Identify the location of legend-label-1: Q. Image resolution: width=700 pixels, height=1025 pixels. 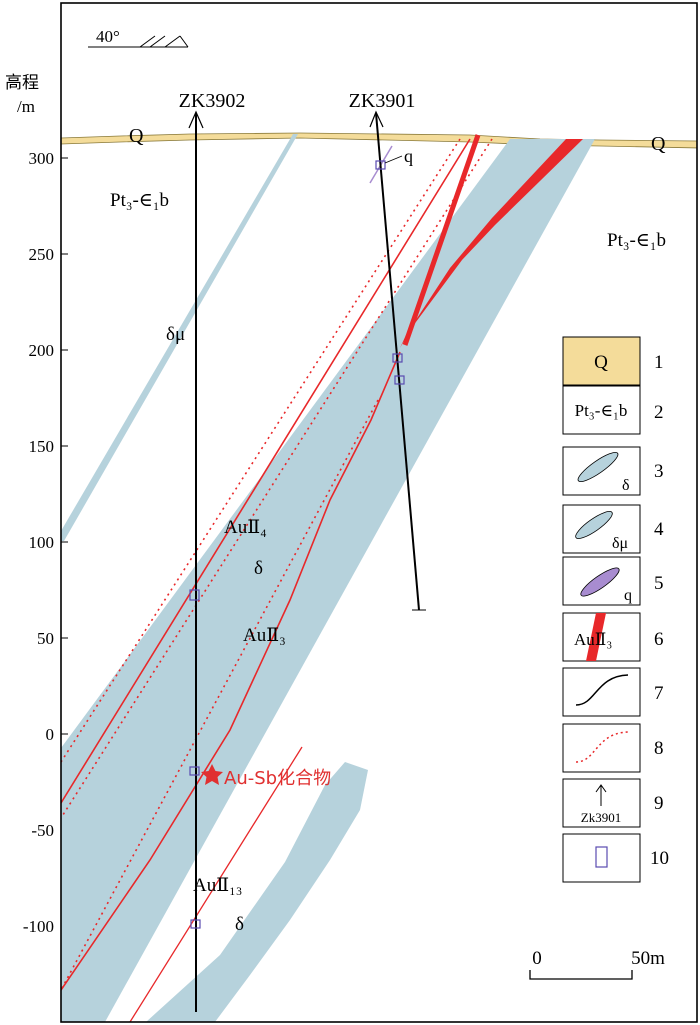
(601, 362).